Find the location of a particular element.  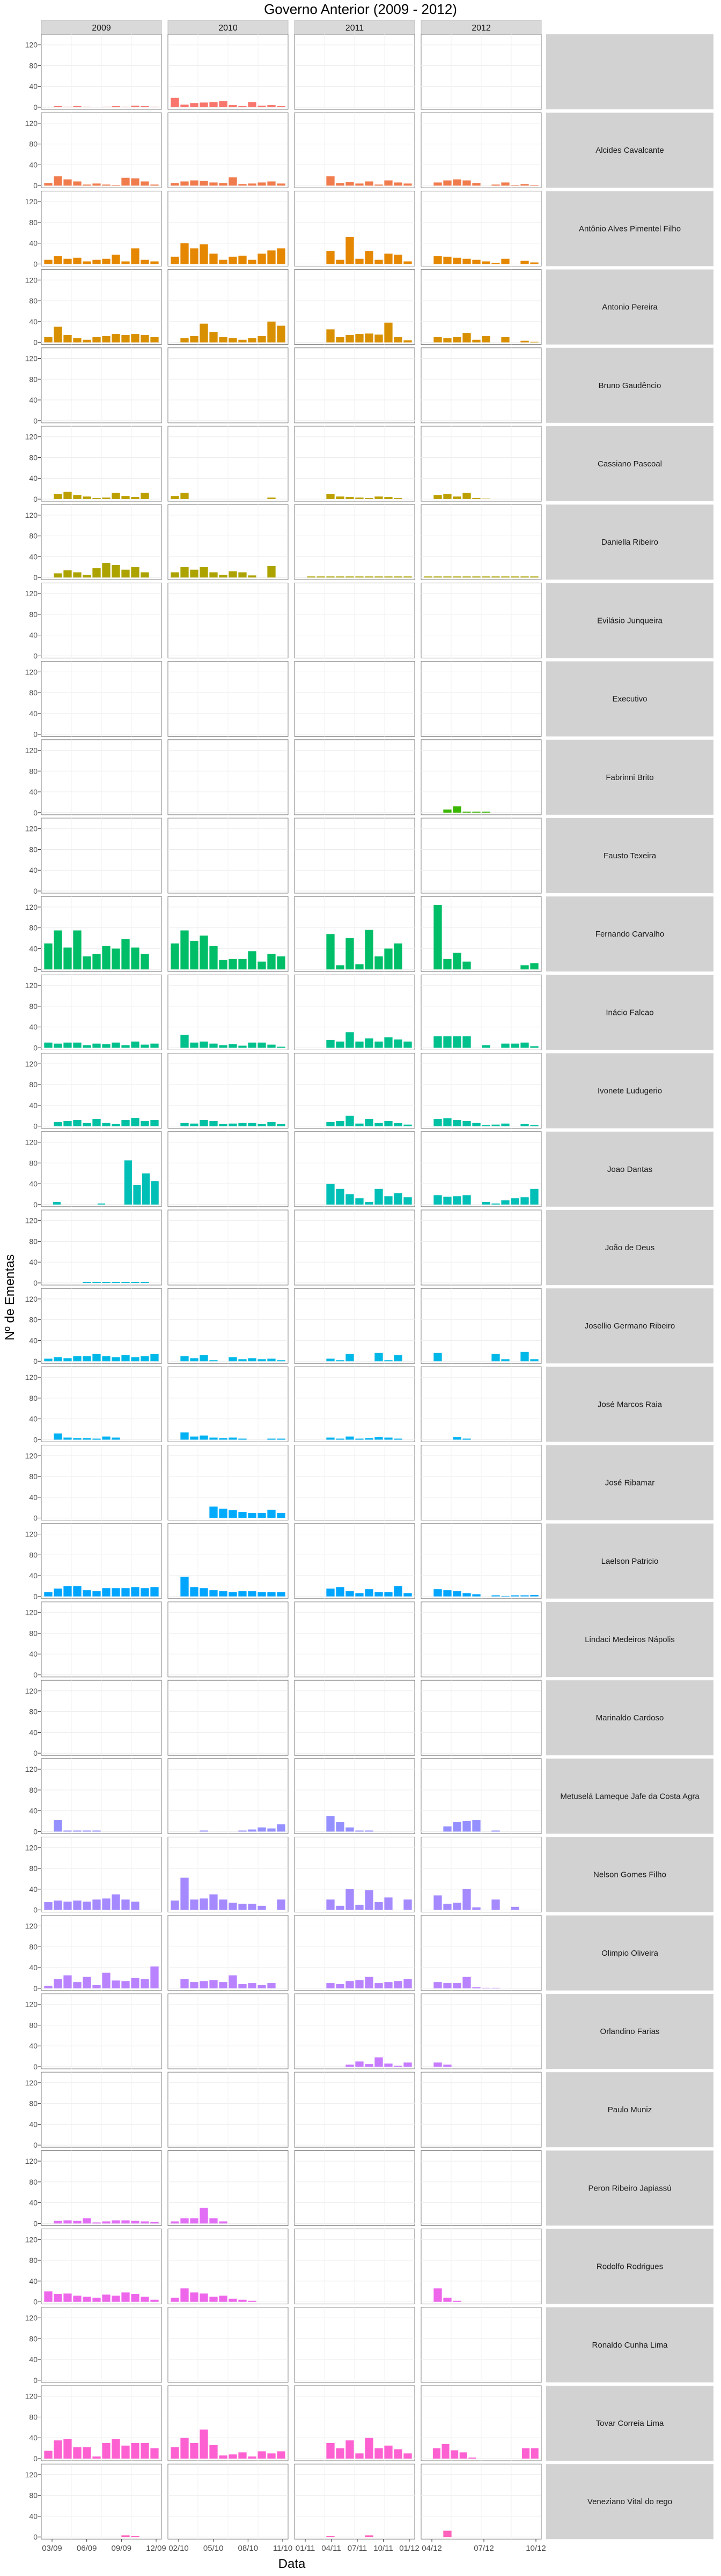

x-tick-label: 04/11 is located at coordinates (331, 2548).